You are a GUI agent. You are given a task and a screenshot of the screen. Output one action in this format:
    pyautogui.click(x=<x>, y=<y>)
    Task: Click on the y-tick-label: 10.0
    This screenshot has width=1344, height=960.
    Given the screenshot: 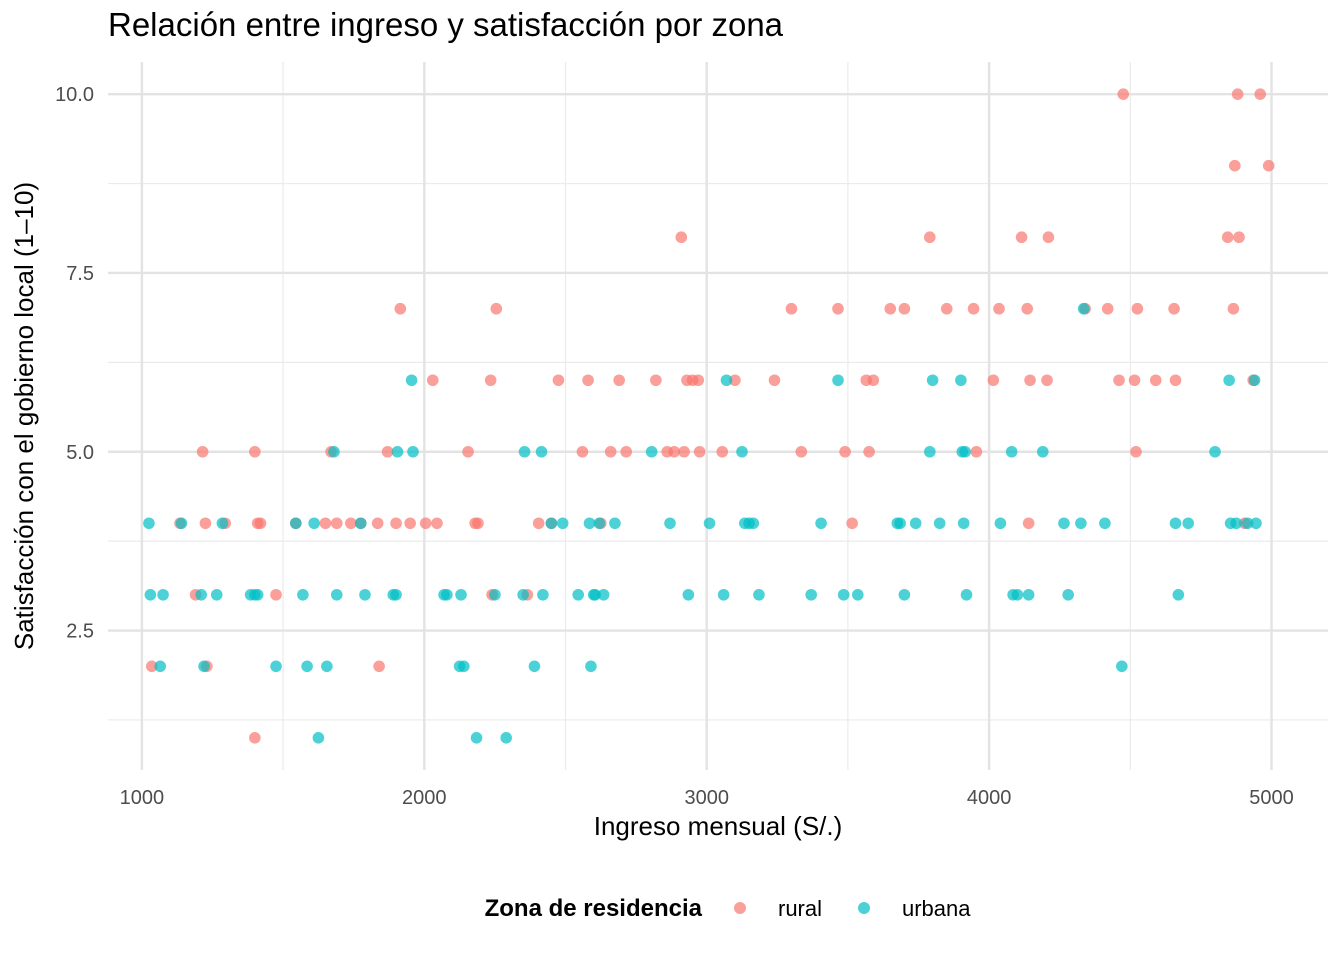 What is the action you would take?
    pyautogui.click(x=74, y=95)
    